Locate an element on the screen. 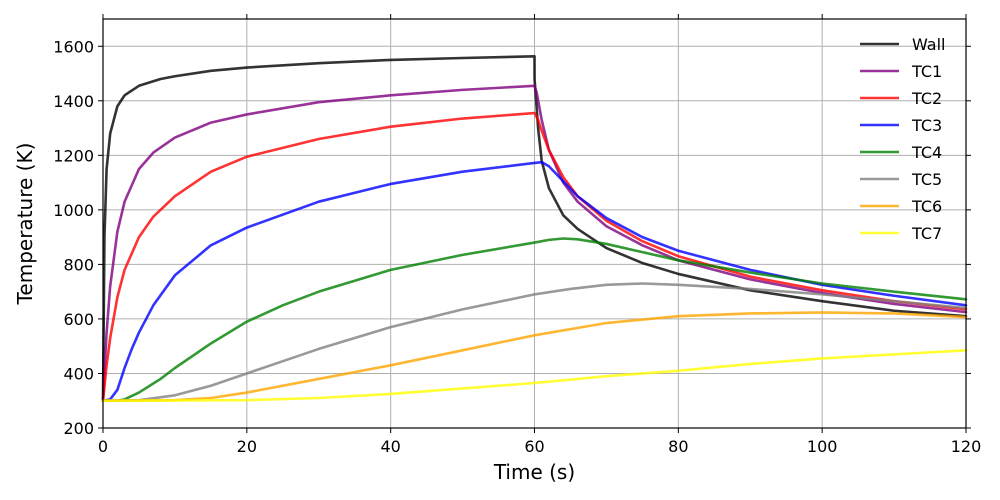 The image size is (1000, 500). legend-item-tc4: TC4 is located at coordinates (901, 152).